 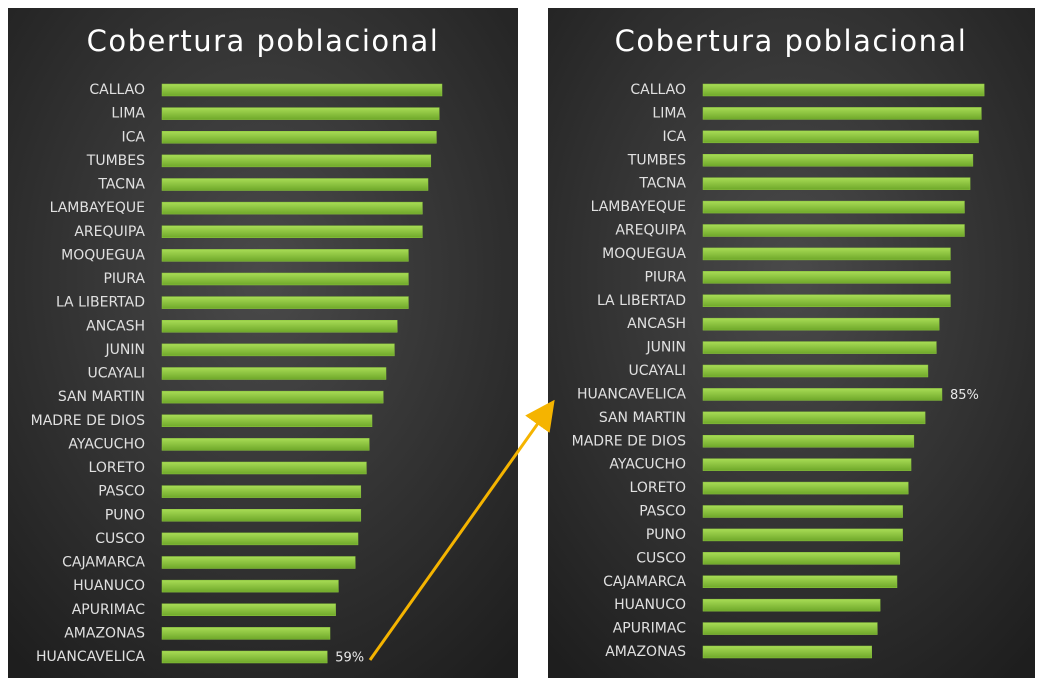 What do you see at coordinates (964, 395) in the screenshot?
I see `data-label: 85%` at bounding box center [964, 395].